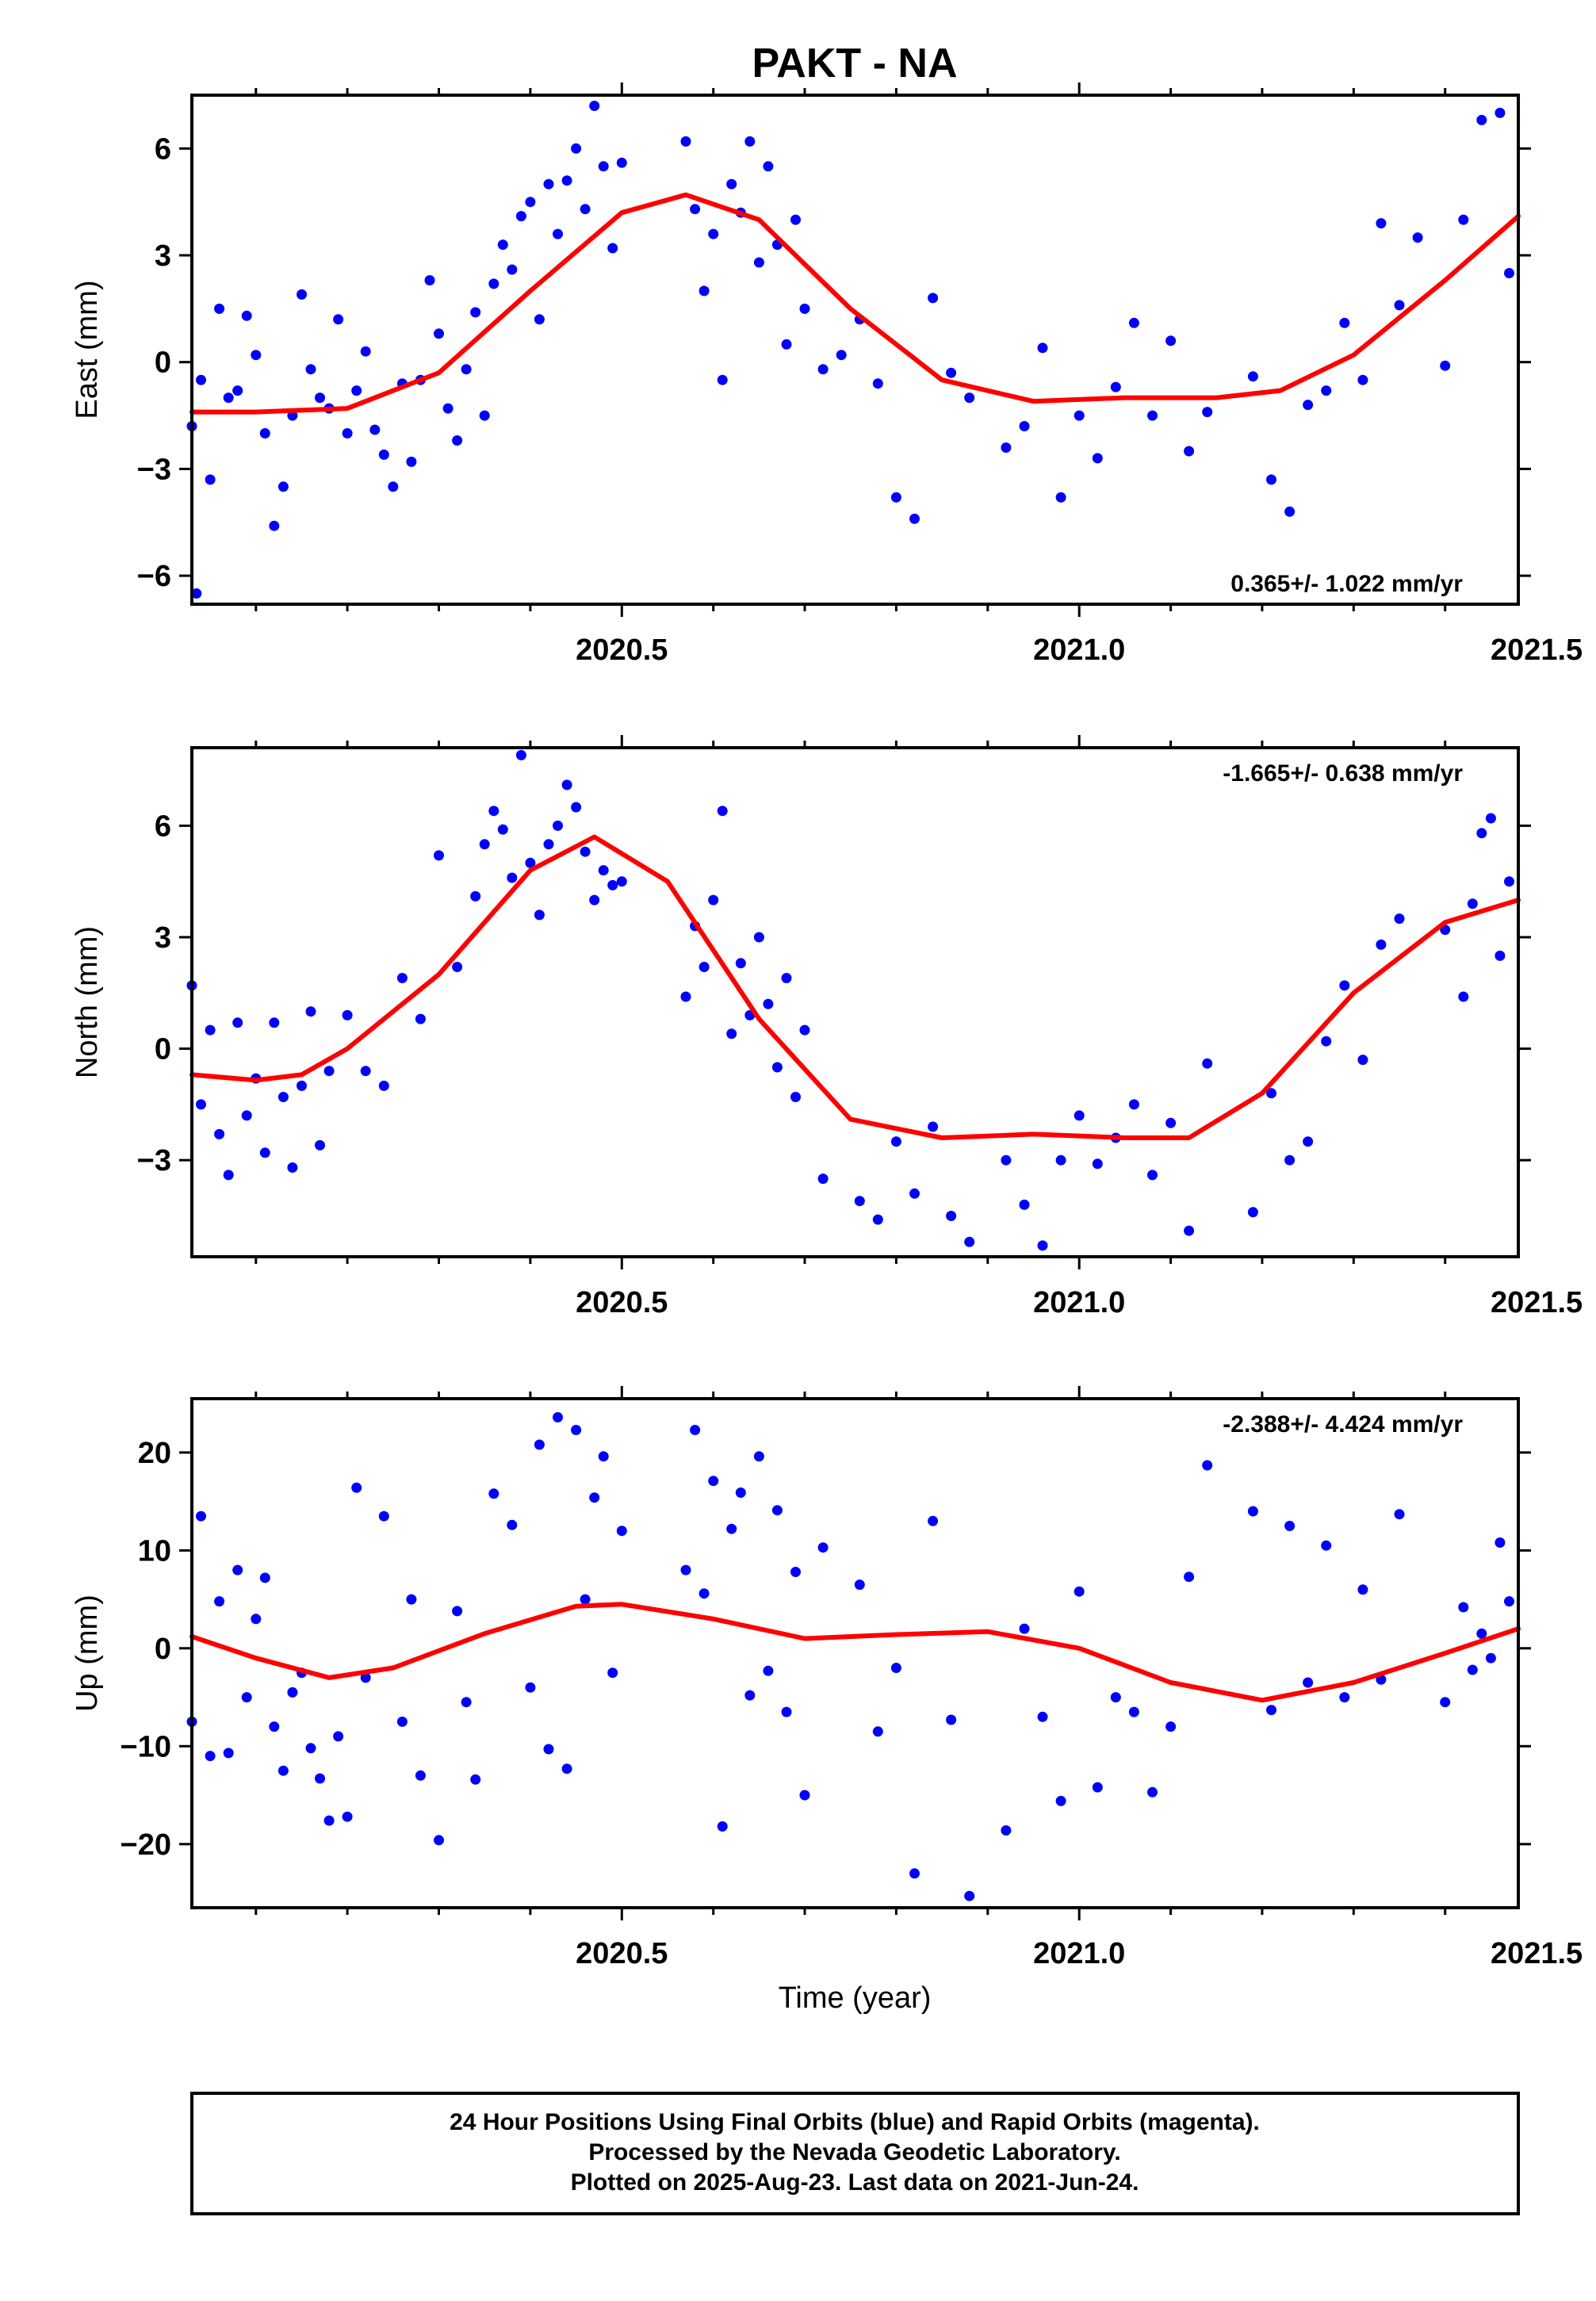 The height and width of the screenshot is (2301, 1596). Describe the element at coordinates (1343, 1424) in the screenshot. I see `up-rate-label: -2.388+/- 4.424 mm/yr` at that location.